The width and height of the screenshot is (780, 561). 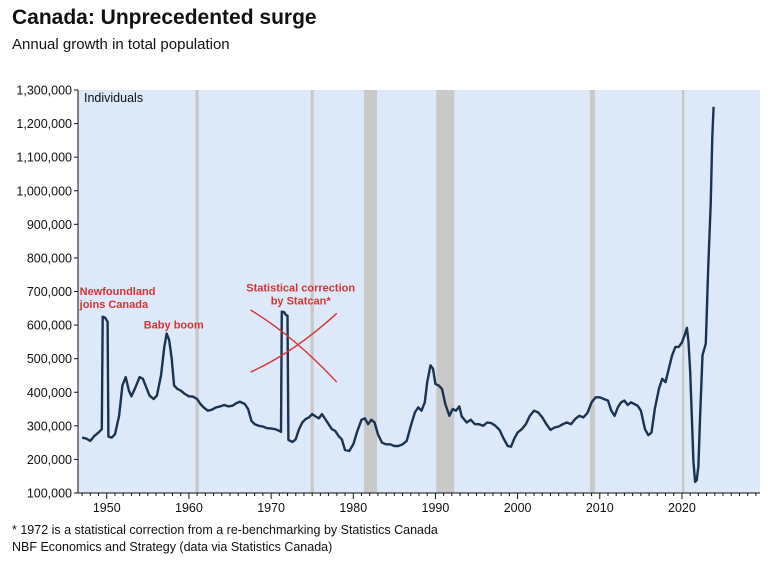 What do you see at coordinates (44, 91) in the screenshot?
I see `y-tick-label: 1,300,000` at bounding box center [44, 91].